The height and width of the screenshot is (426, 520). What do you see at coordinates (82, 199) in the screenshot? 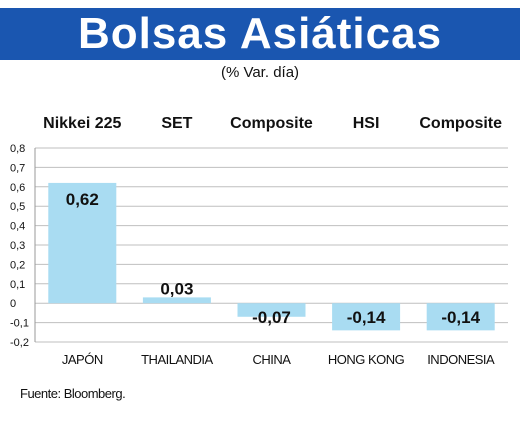
I see `data-label: 0,62` at bounding box center [82, 199].